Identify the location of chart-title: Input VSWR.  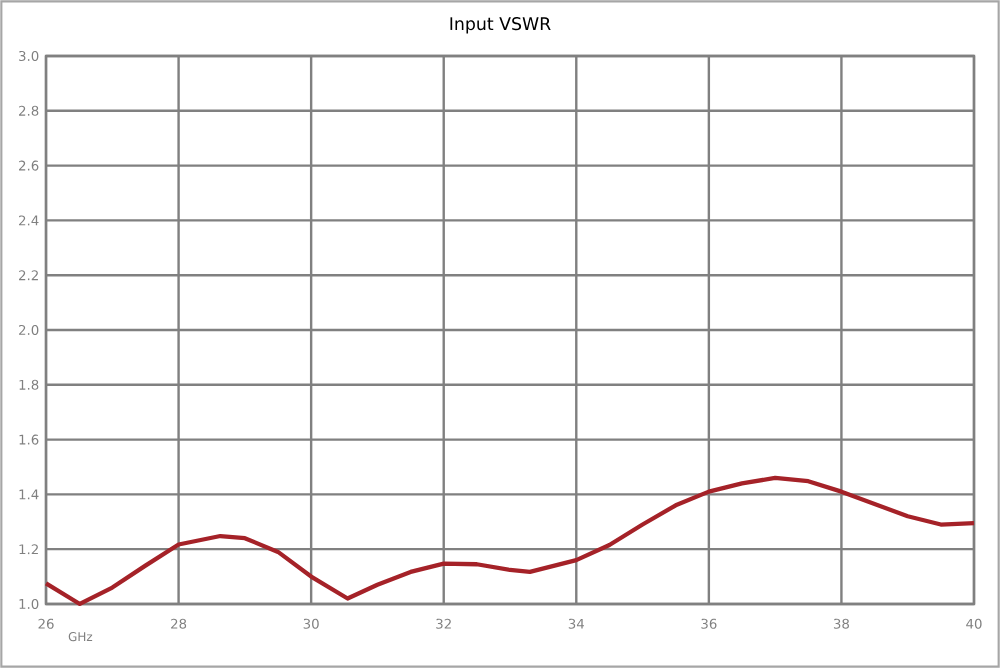
(500, 25).